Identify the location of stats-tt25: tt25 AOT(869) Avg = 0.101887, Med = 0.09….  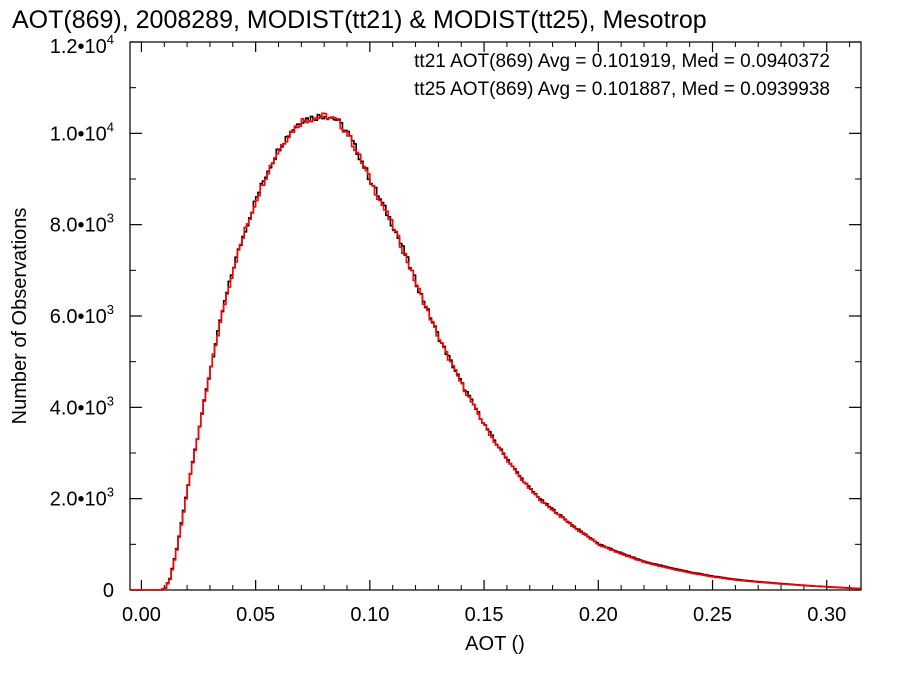
(622, 89).